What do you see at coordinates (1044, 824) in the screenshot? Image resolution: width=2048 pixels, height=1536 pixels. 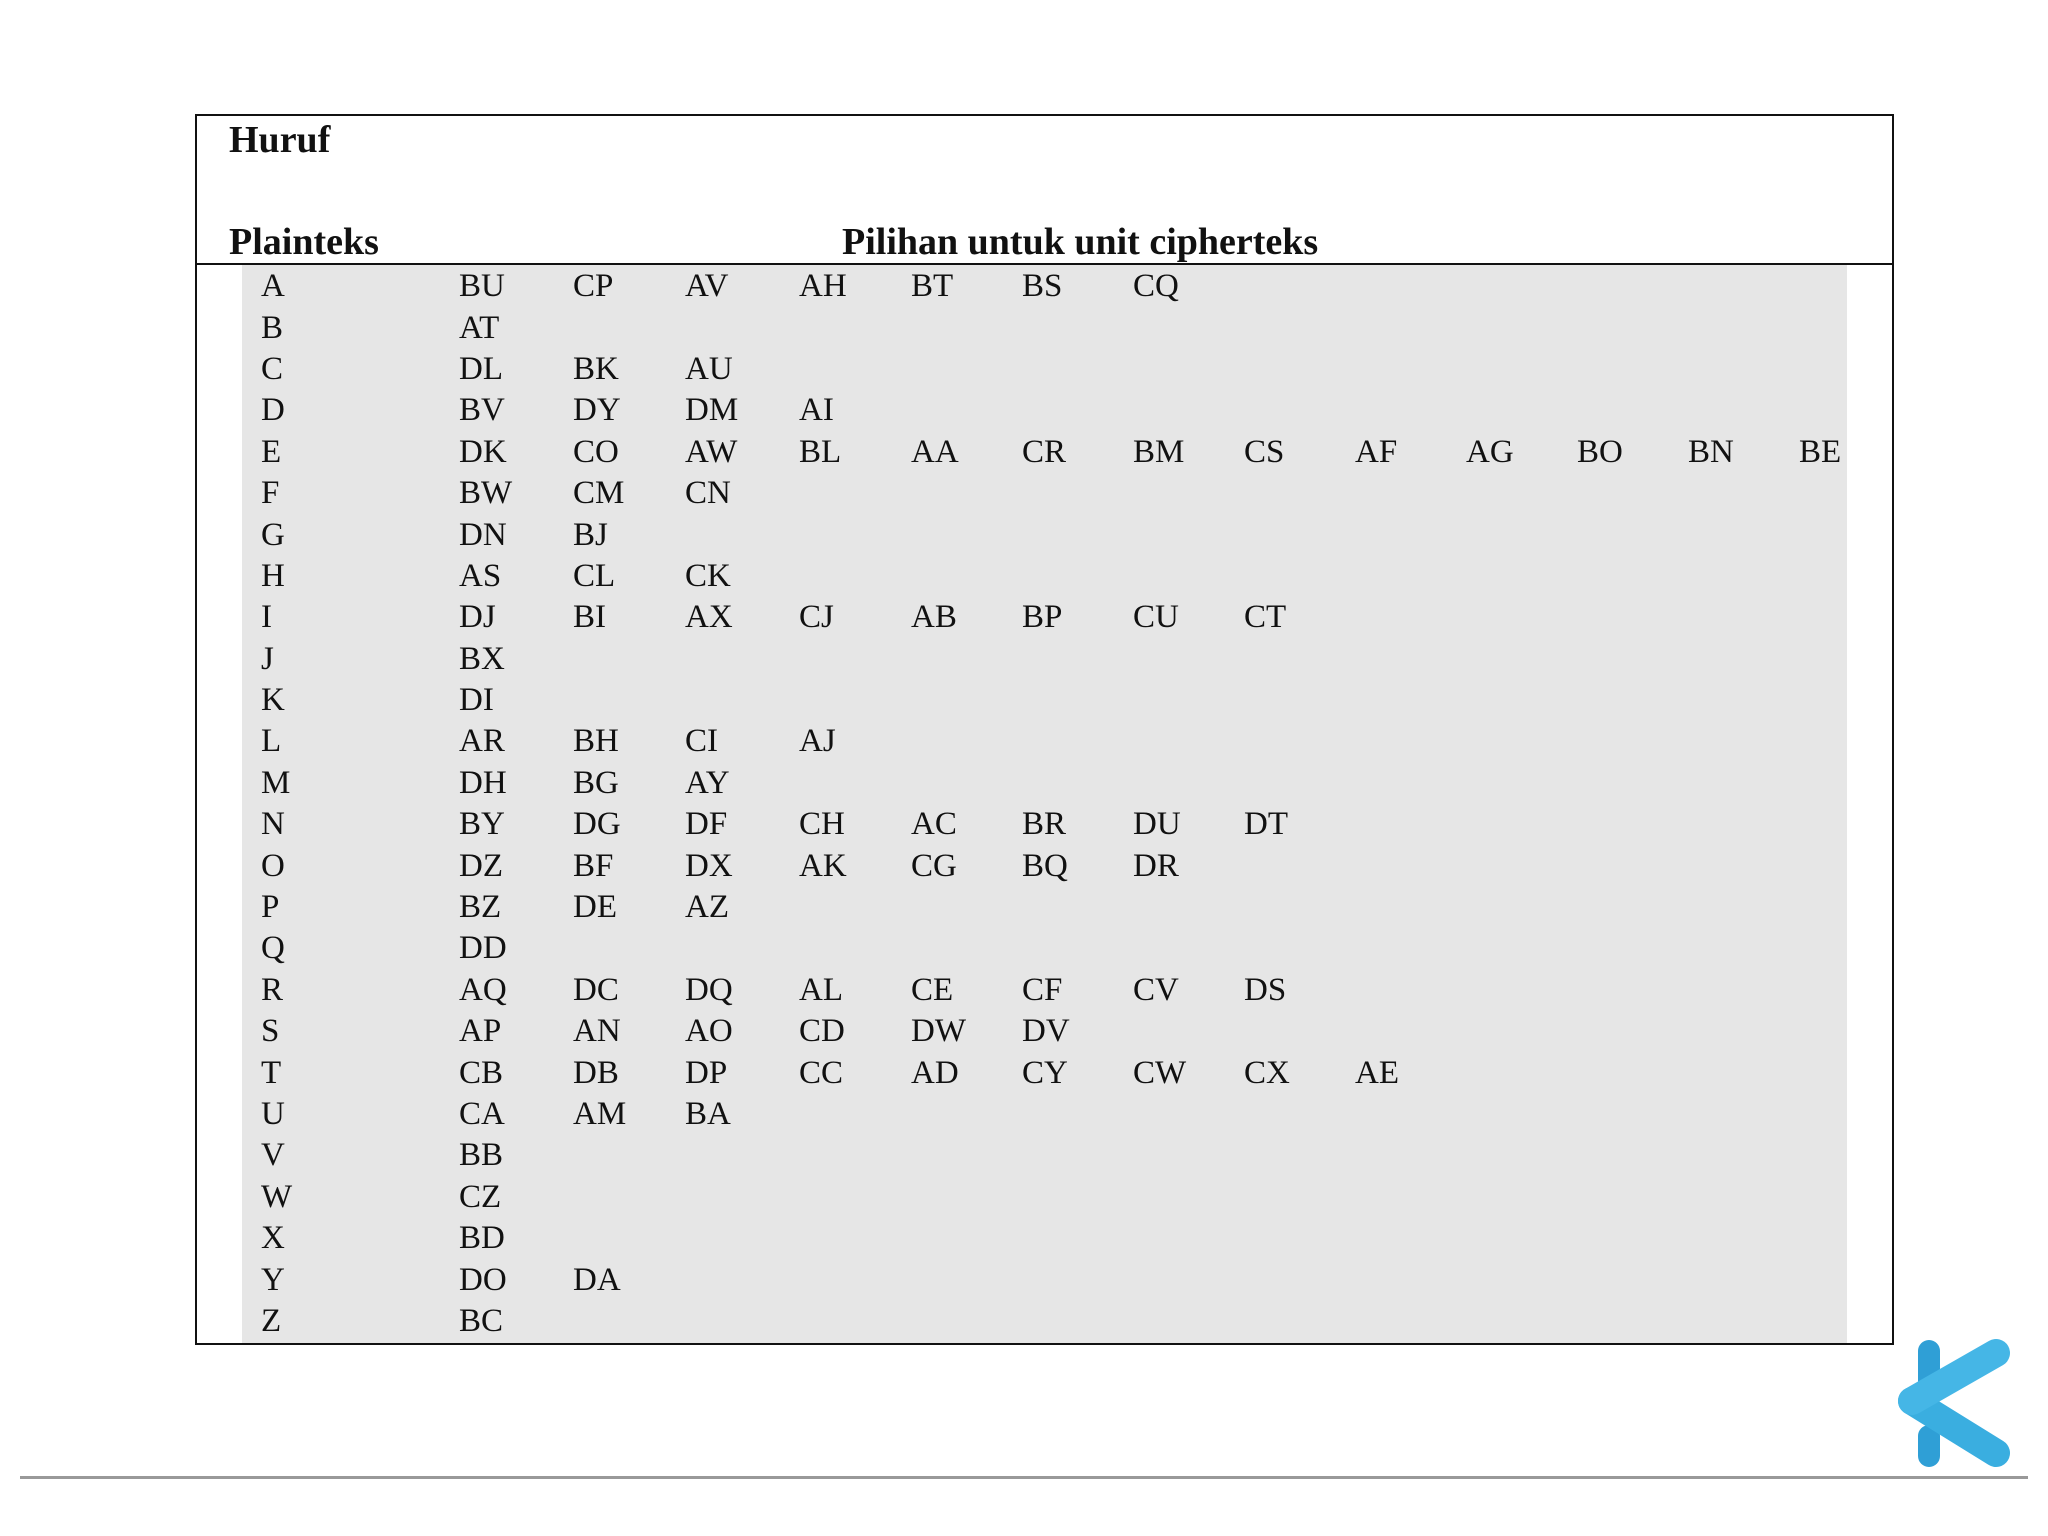 I see `ciphertext-unit: BR` at bounding box center [1044, 824].